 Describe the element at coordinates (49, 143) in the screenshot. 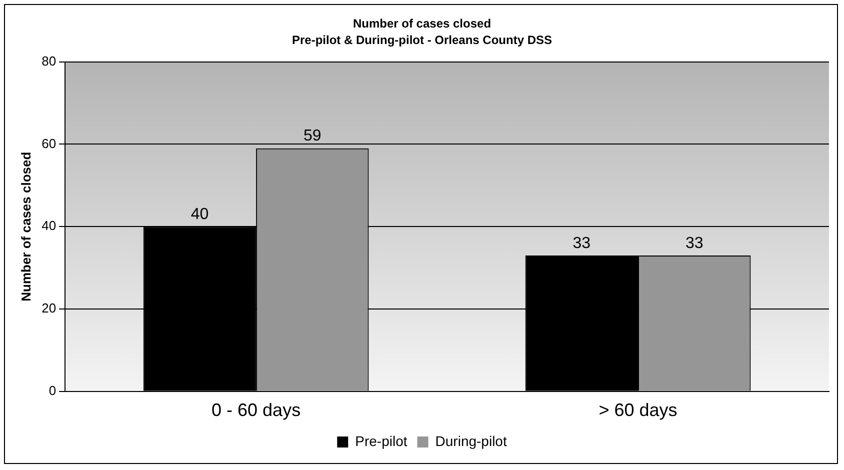

I see `y-tick-label: 60` at that location.